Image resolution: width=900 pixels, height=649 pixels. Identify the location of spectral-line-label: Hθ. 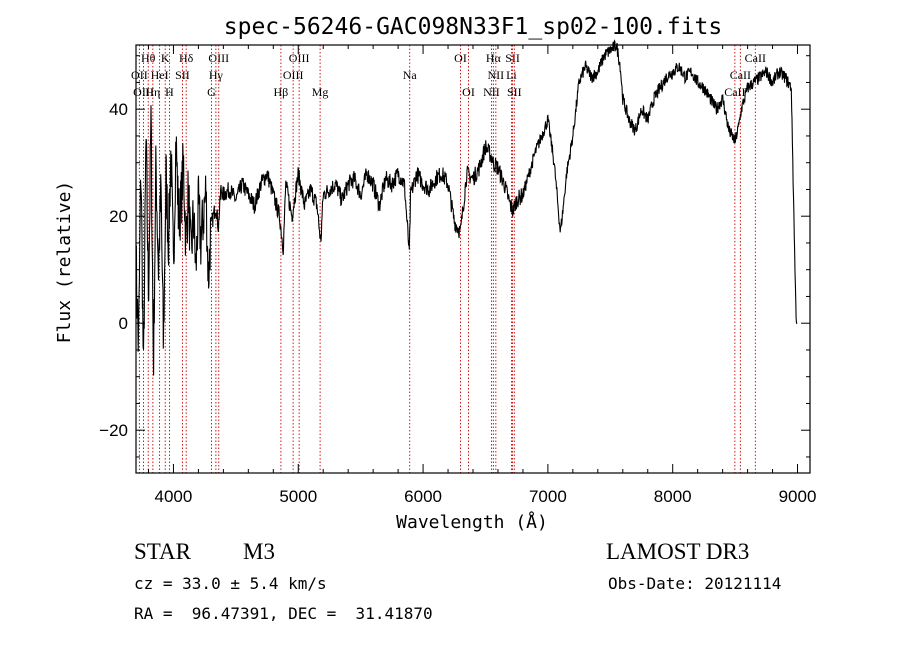
(148, 58).